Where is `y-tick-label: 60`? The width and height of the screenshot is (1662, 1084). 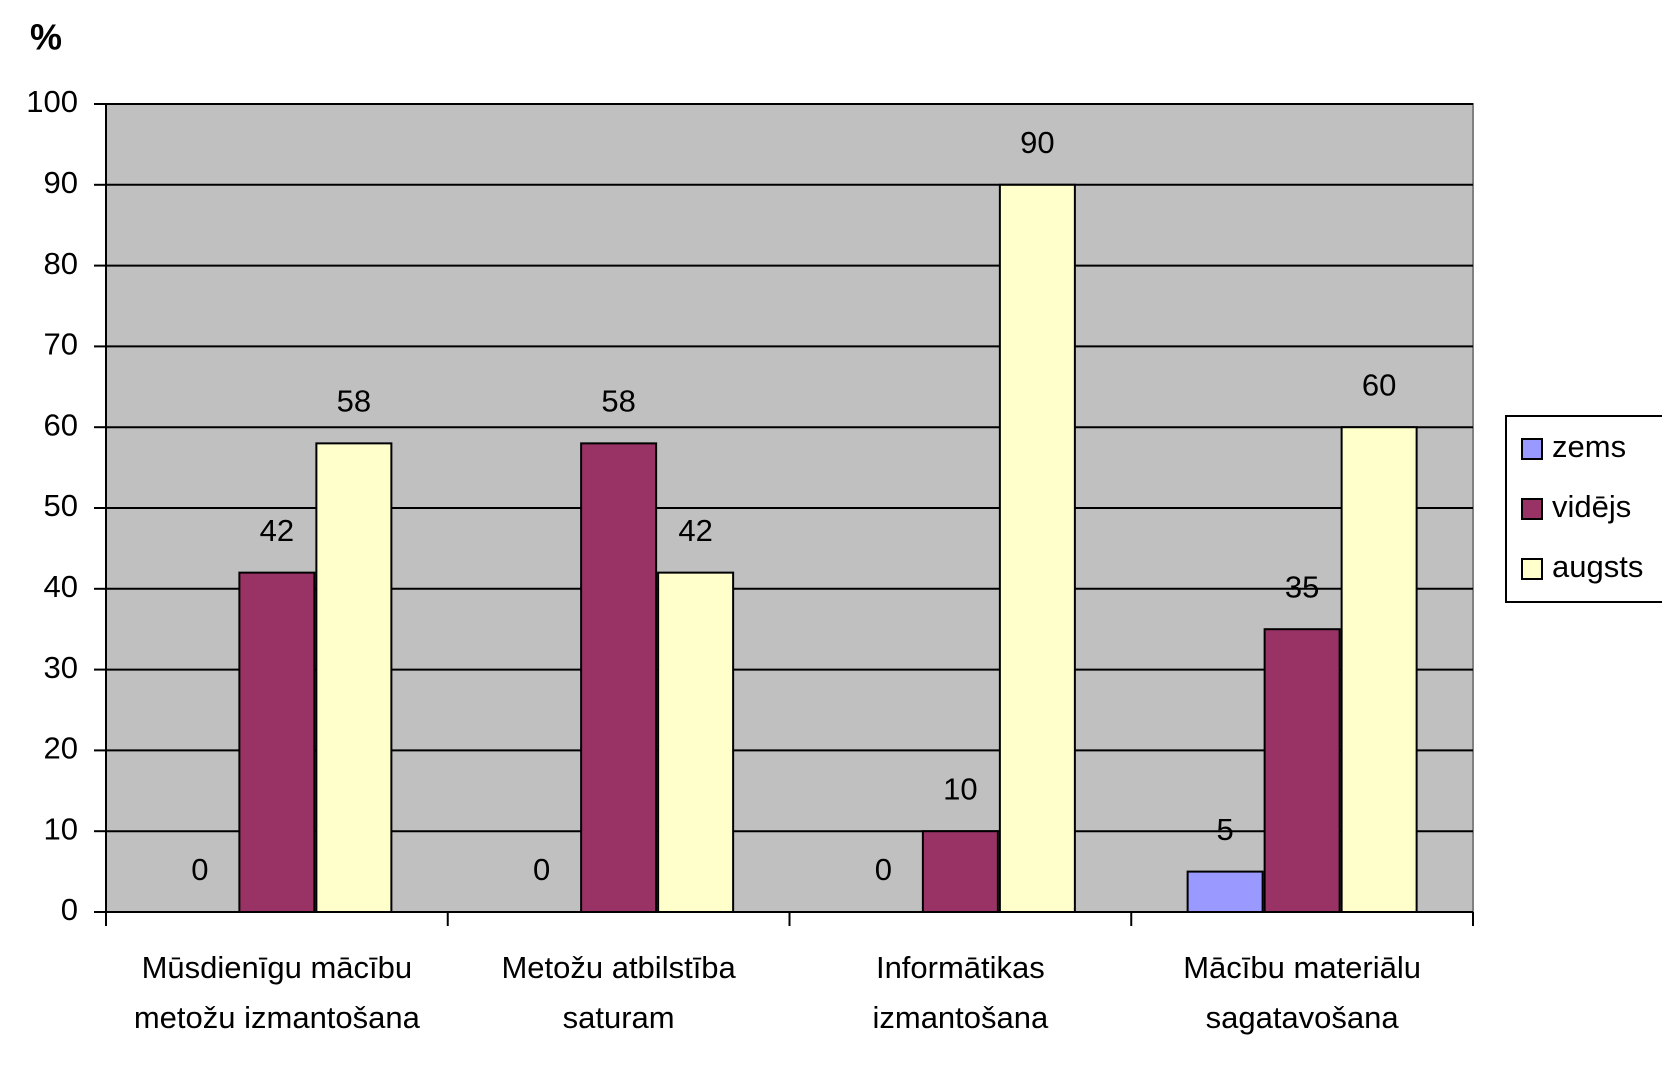 y-tick-label: 60 is located at coordinates (61, 424).